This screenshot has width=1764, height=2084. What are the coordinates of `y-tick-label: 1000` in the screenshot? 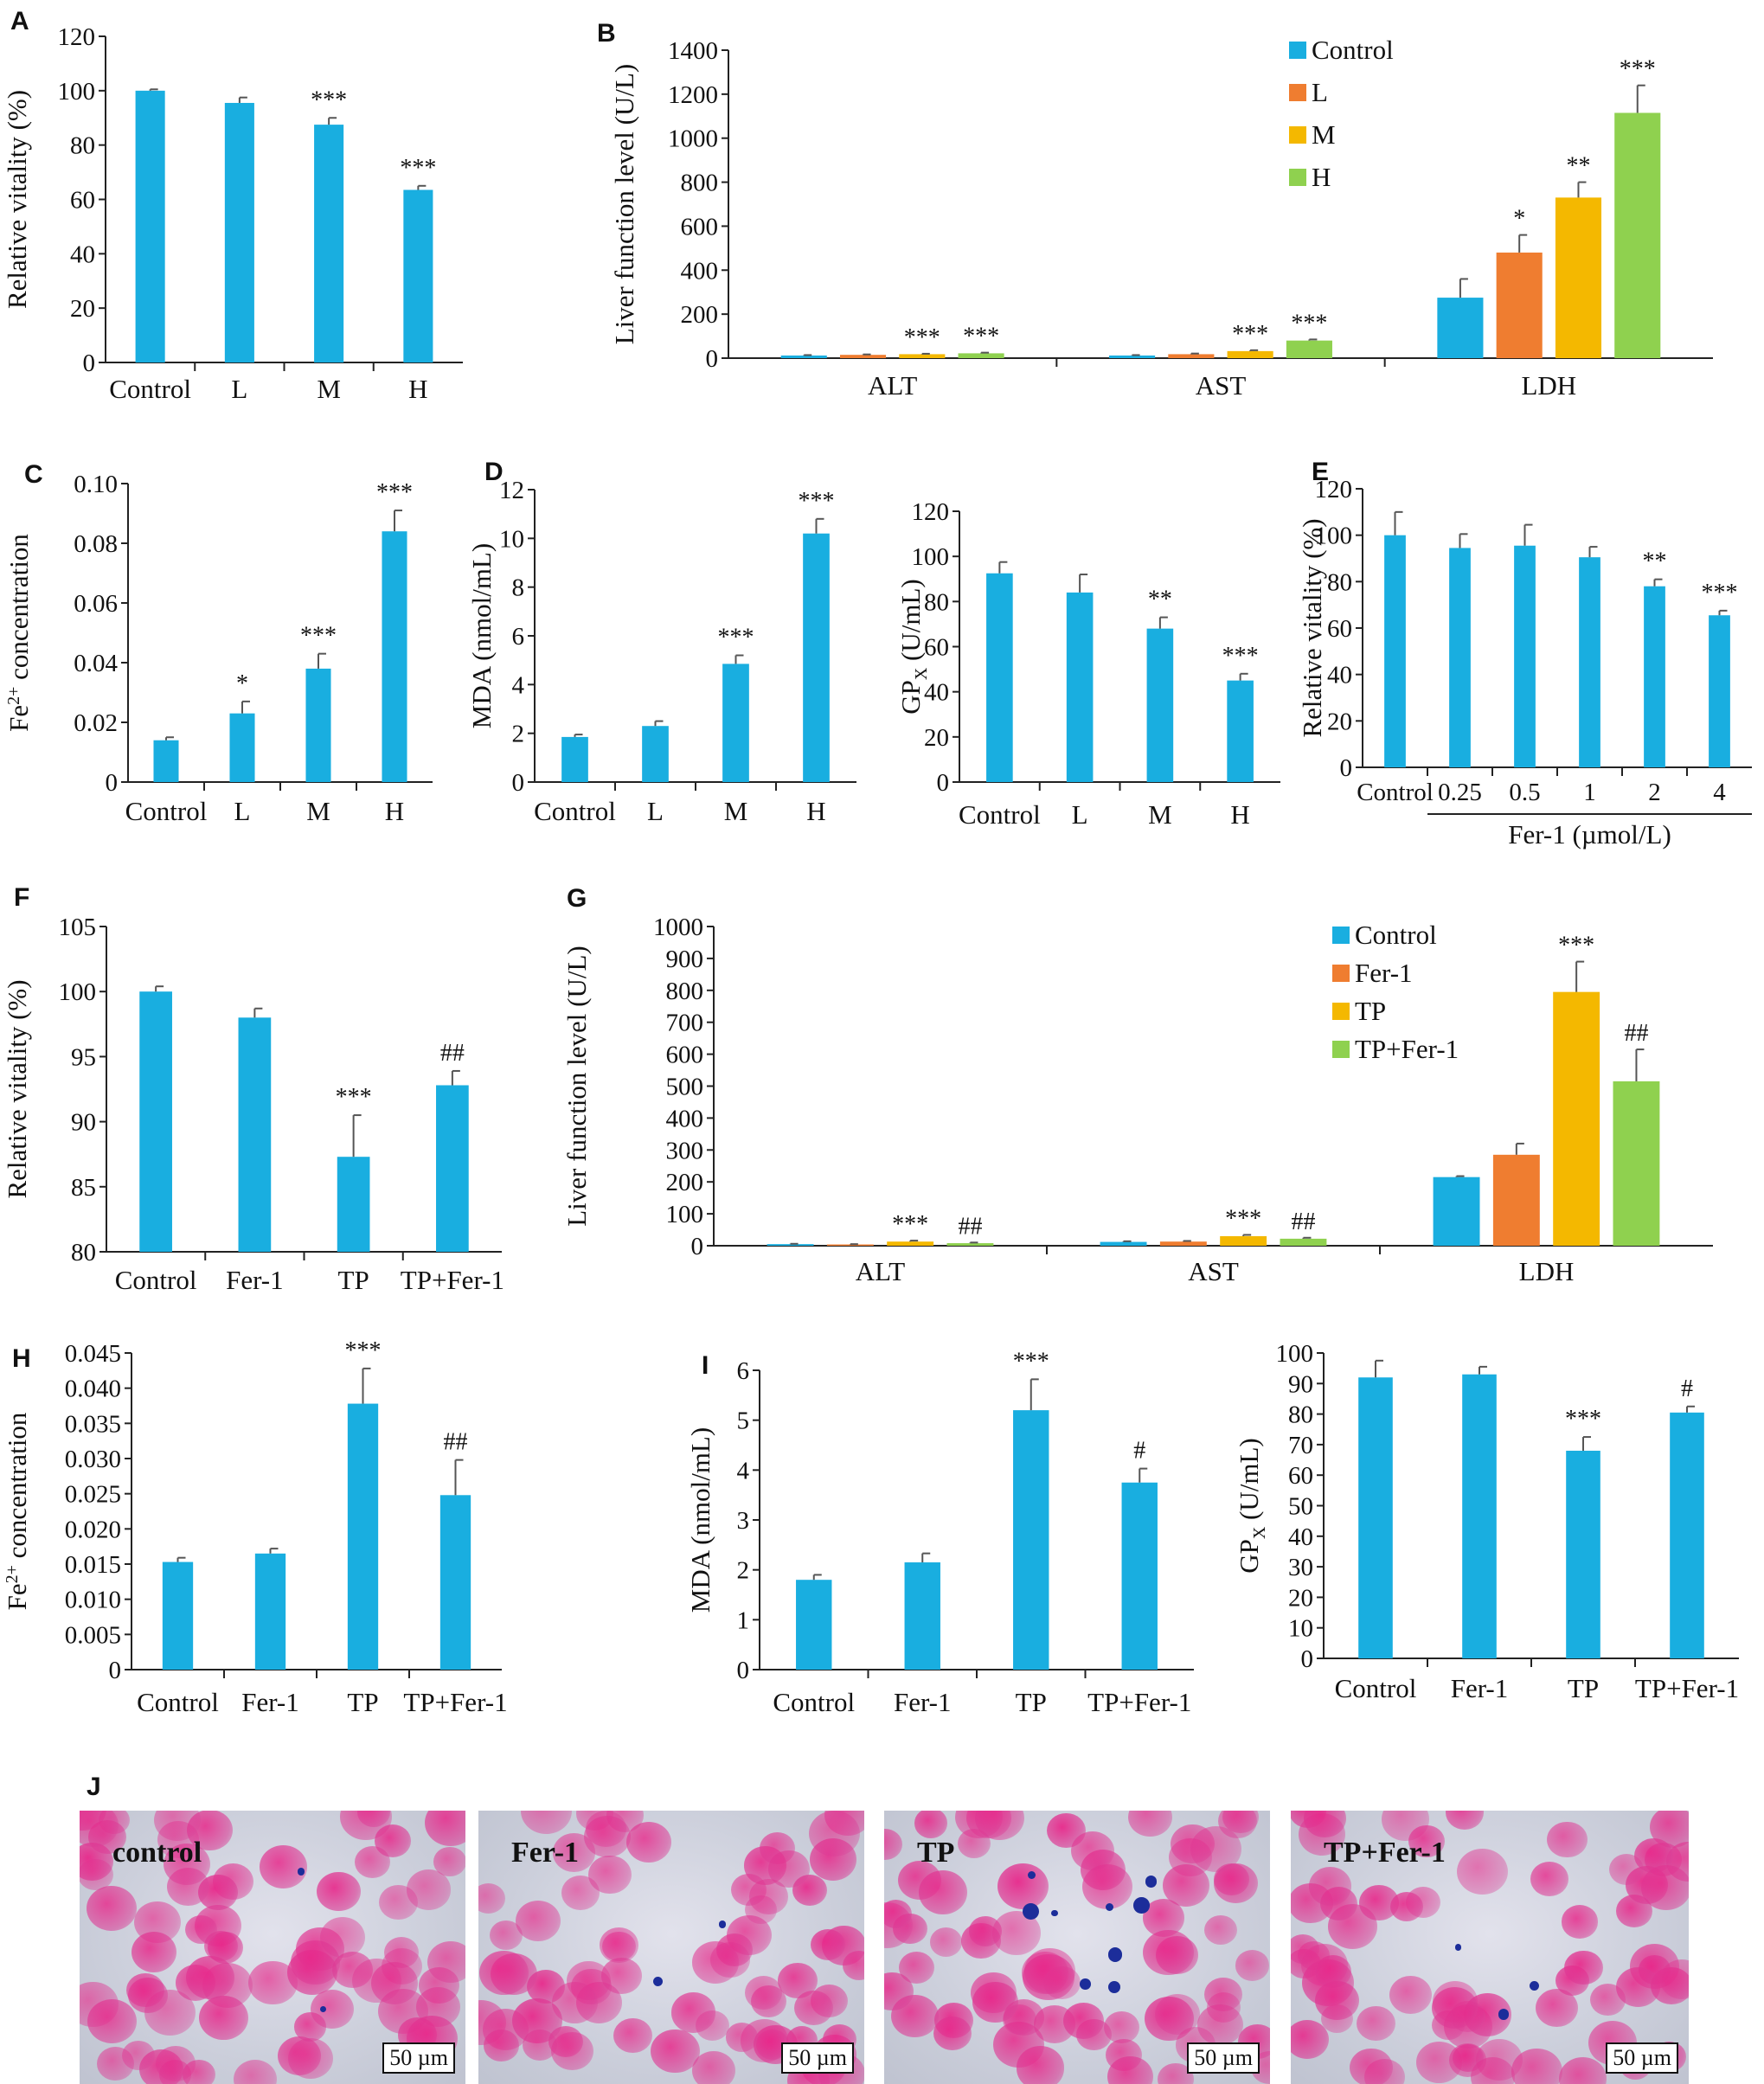 It's located at (693, 139).